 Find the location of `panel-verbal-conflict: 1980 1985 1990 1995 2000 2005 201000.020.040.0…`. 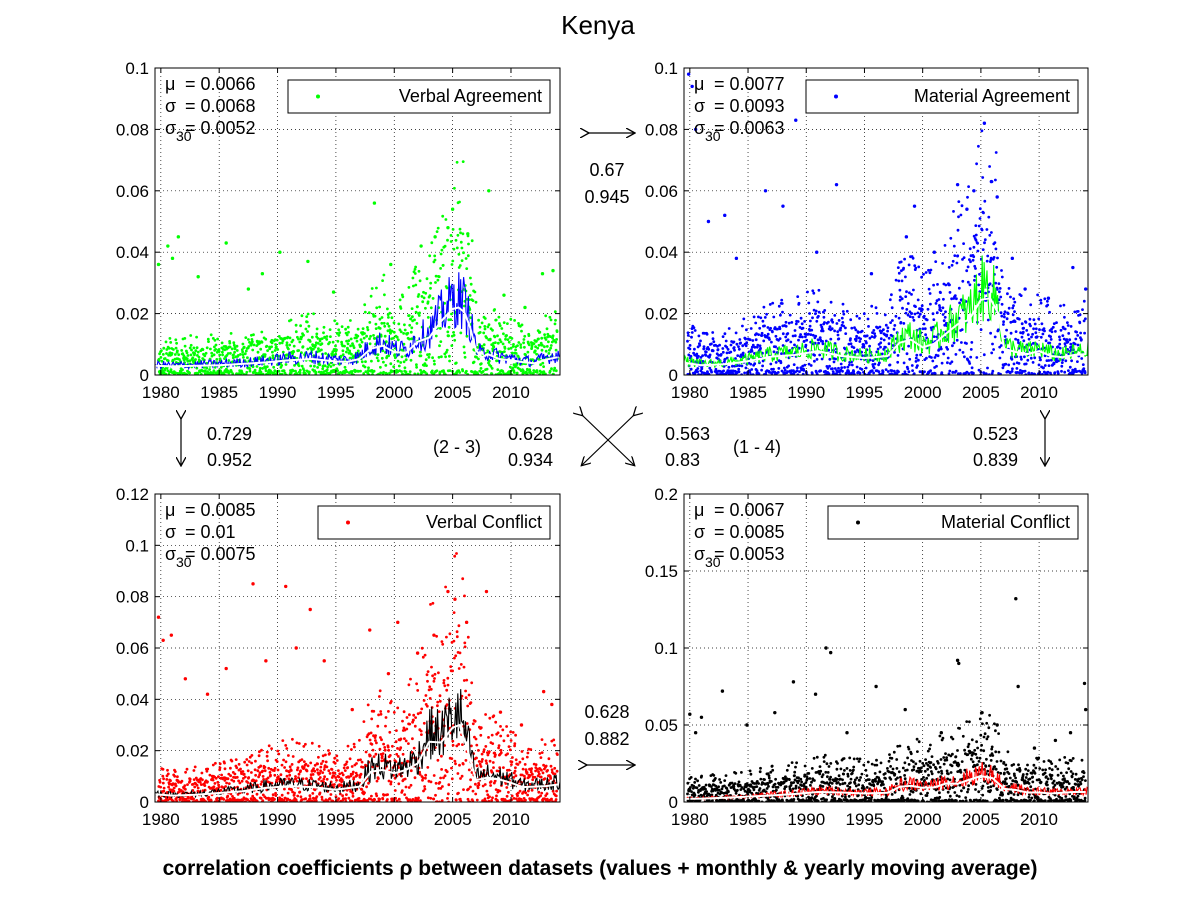

panel-verbal-conflict: 1980 1985 1990 1995 2000 2005 201000.020.040.0… is located at coordinates (338, 657).